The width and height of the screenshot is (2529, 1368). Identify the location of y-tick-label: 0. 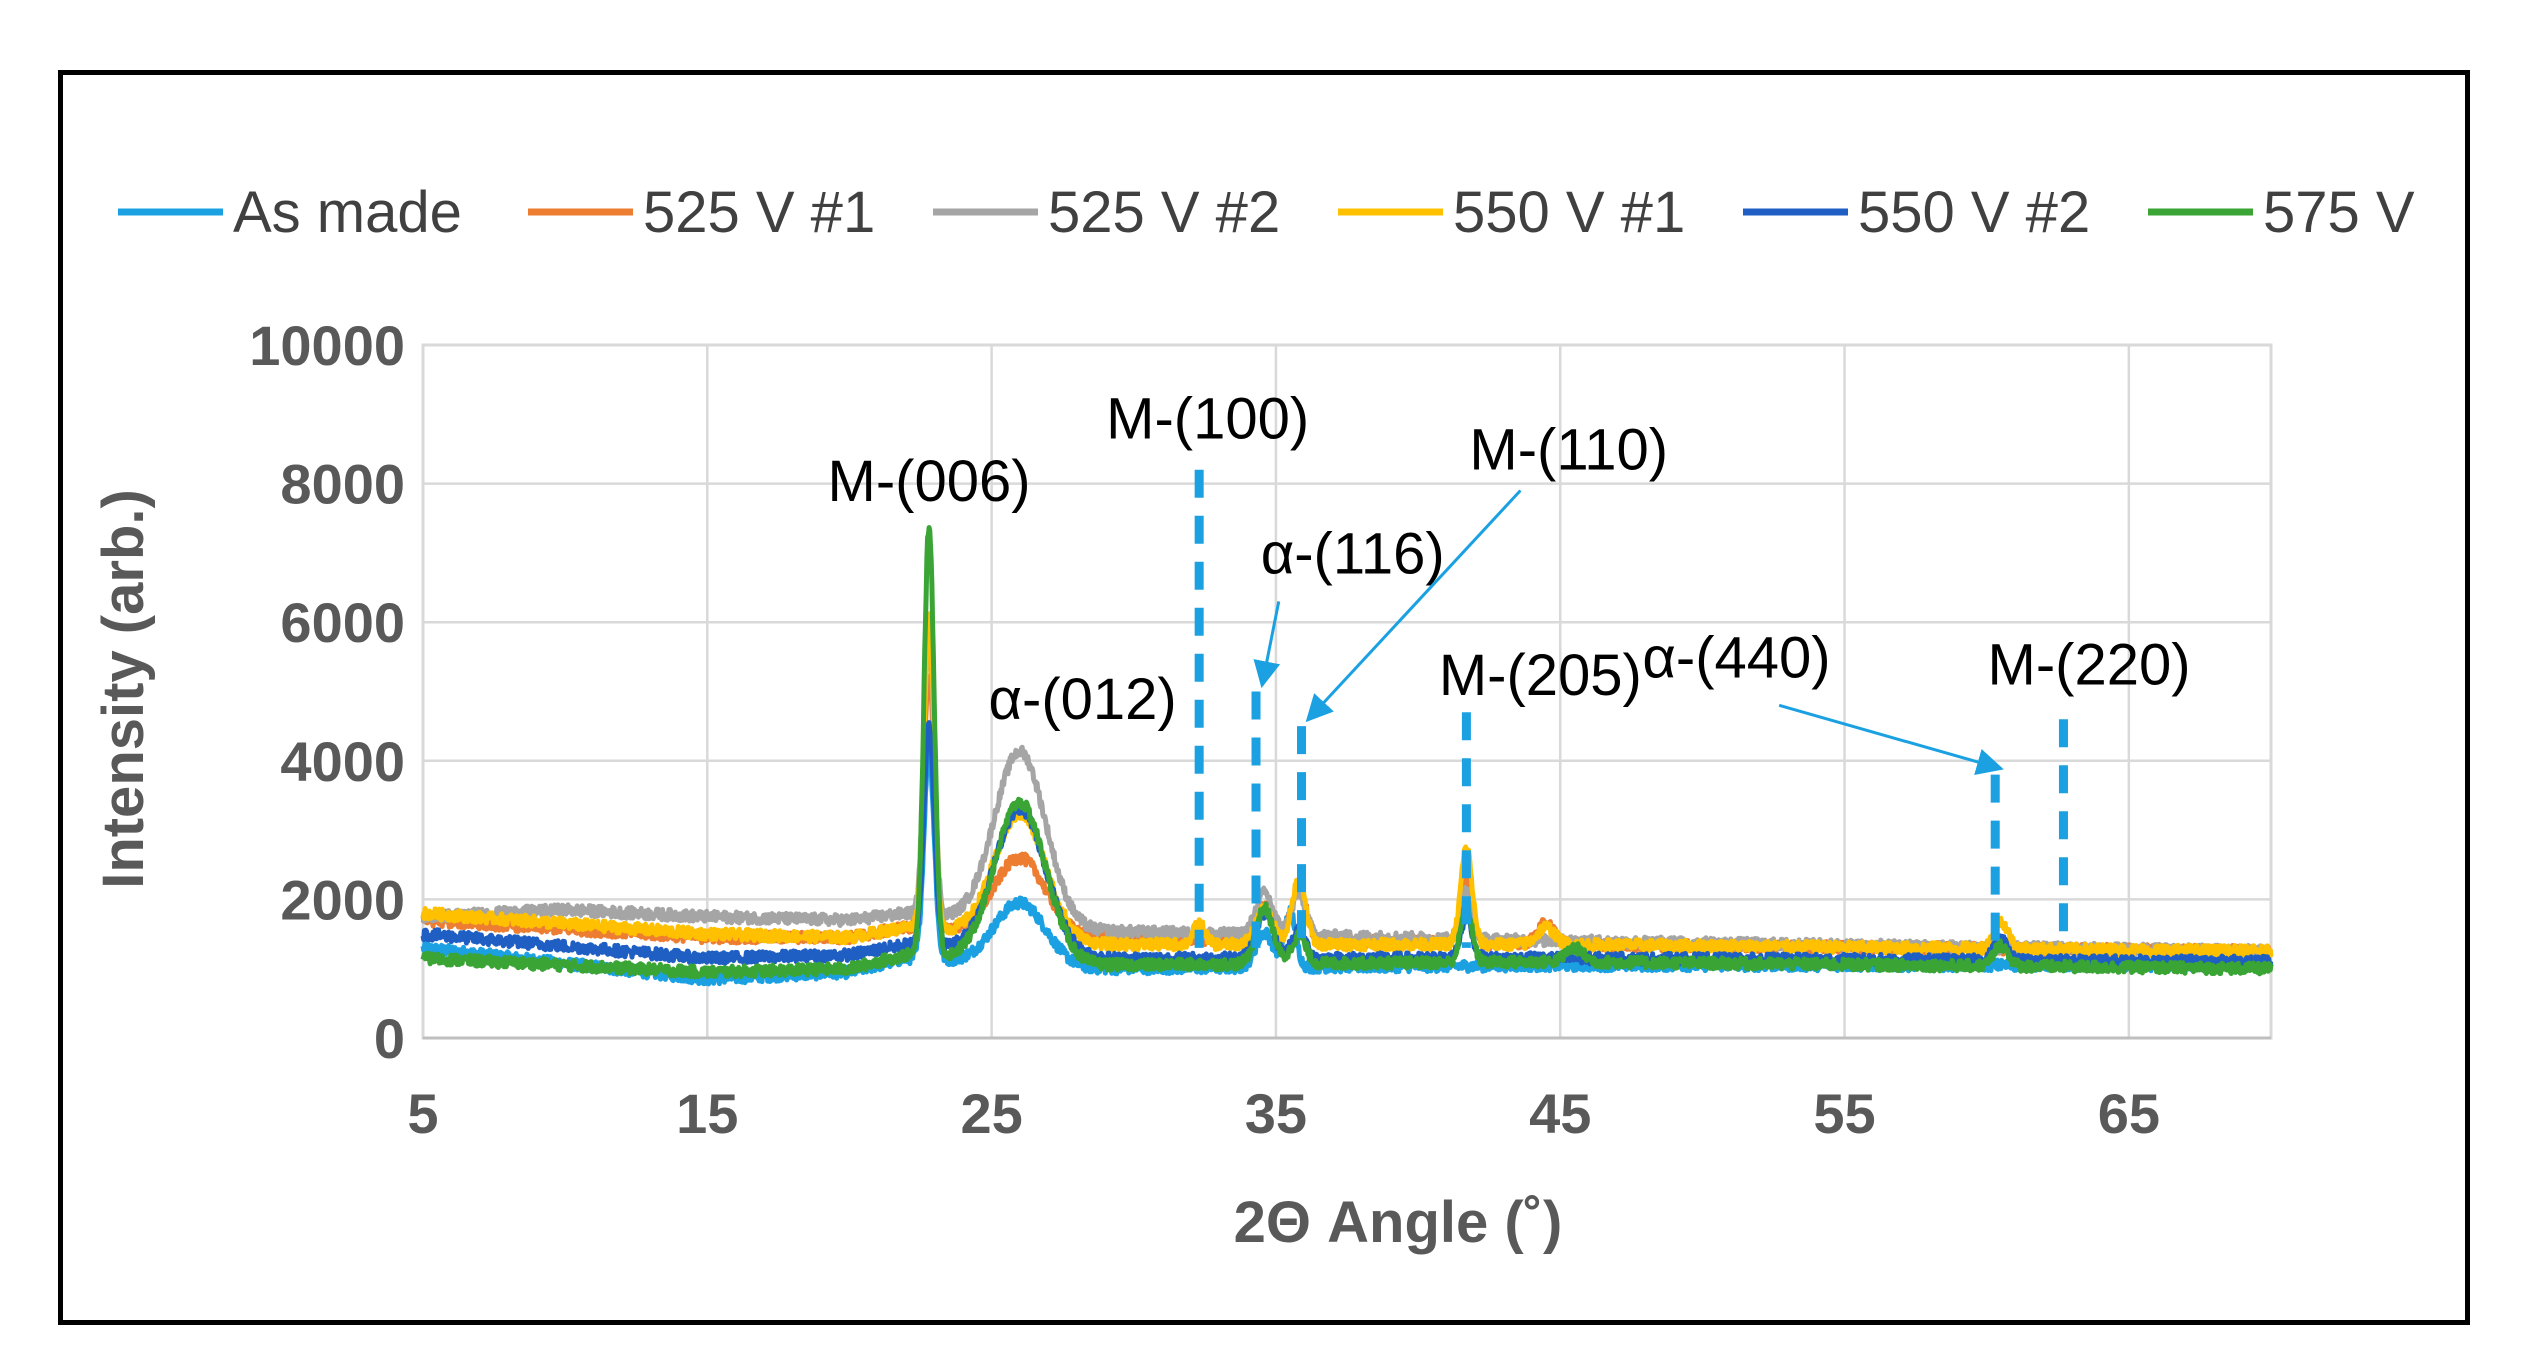
(389, 1038).